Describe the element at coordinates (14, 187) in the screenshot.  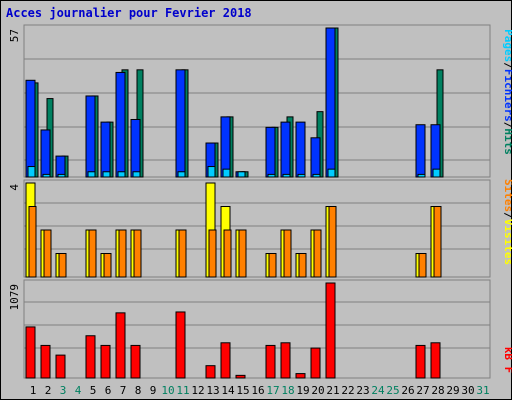
I see `y-max-label: 4` at that location.